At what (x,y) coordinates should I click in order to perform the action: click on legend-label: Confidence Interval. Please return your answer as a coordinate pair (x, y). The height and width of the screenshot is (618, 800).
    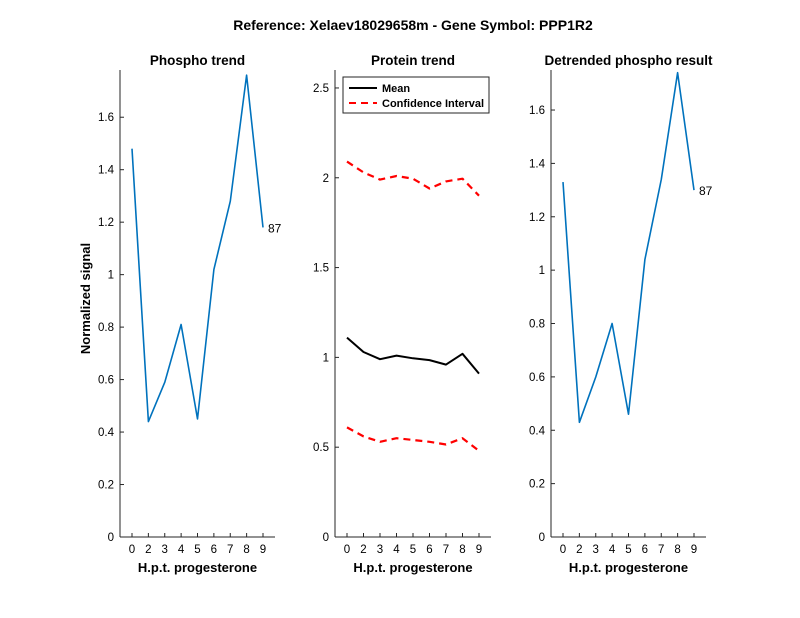
    Looking at the image, I should click on (433, 104).